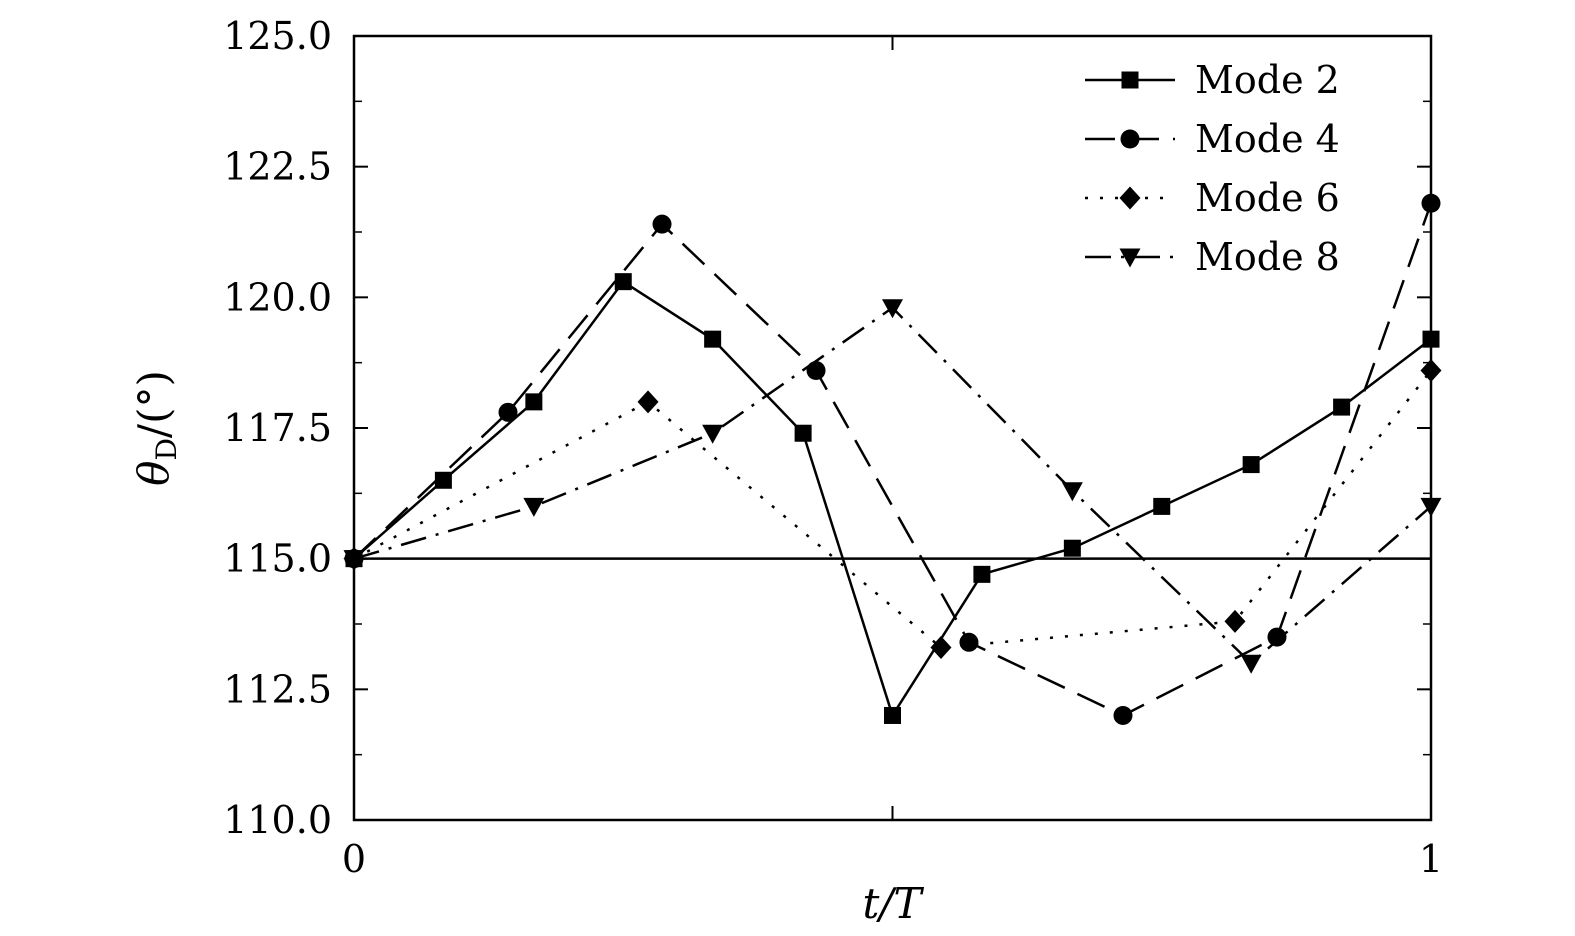 This screenshot has width=1575, height=936. I want to click on y-tick-label: 125.0, so click(277, 36).